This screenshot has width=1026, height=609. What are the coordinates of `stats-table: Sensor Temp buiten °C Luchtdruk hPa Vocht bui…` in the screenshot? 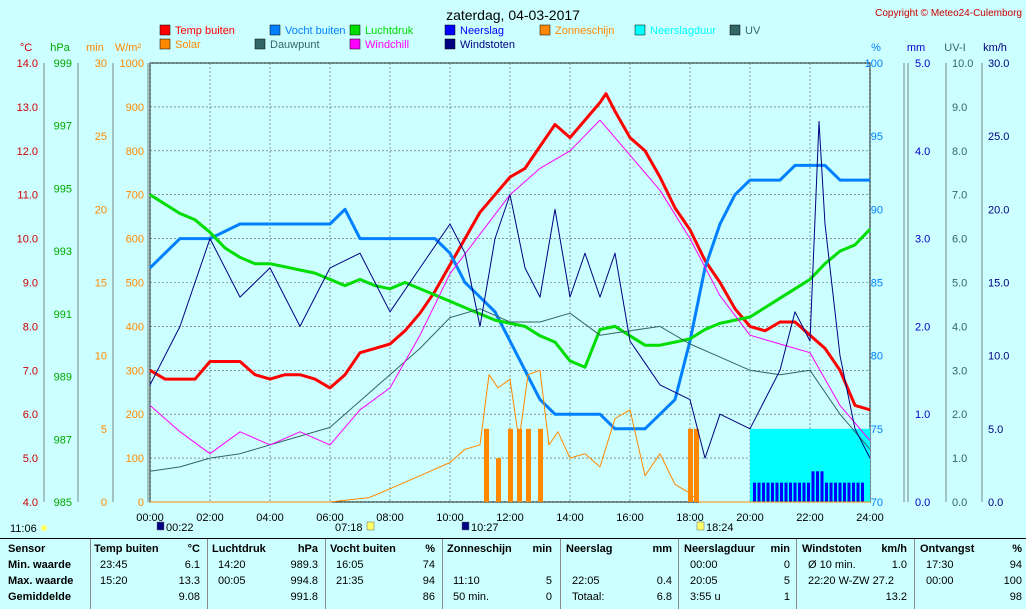 It's located at (513, 573).